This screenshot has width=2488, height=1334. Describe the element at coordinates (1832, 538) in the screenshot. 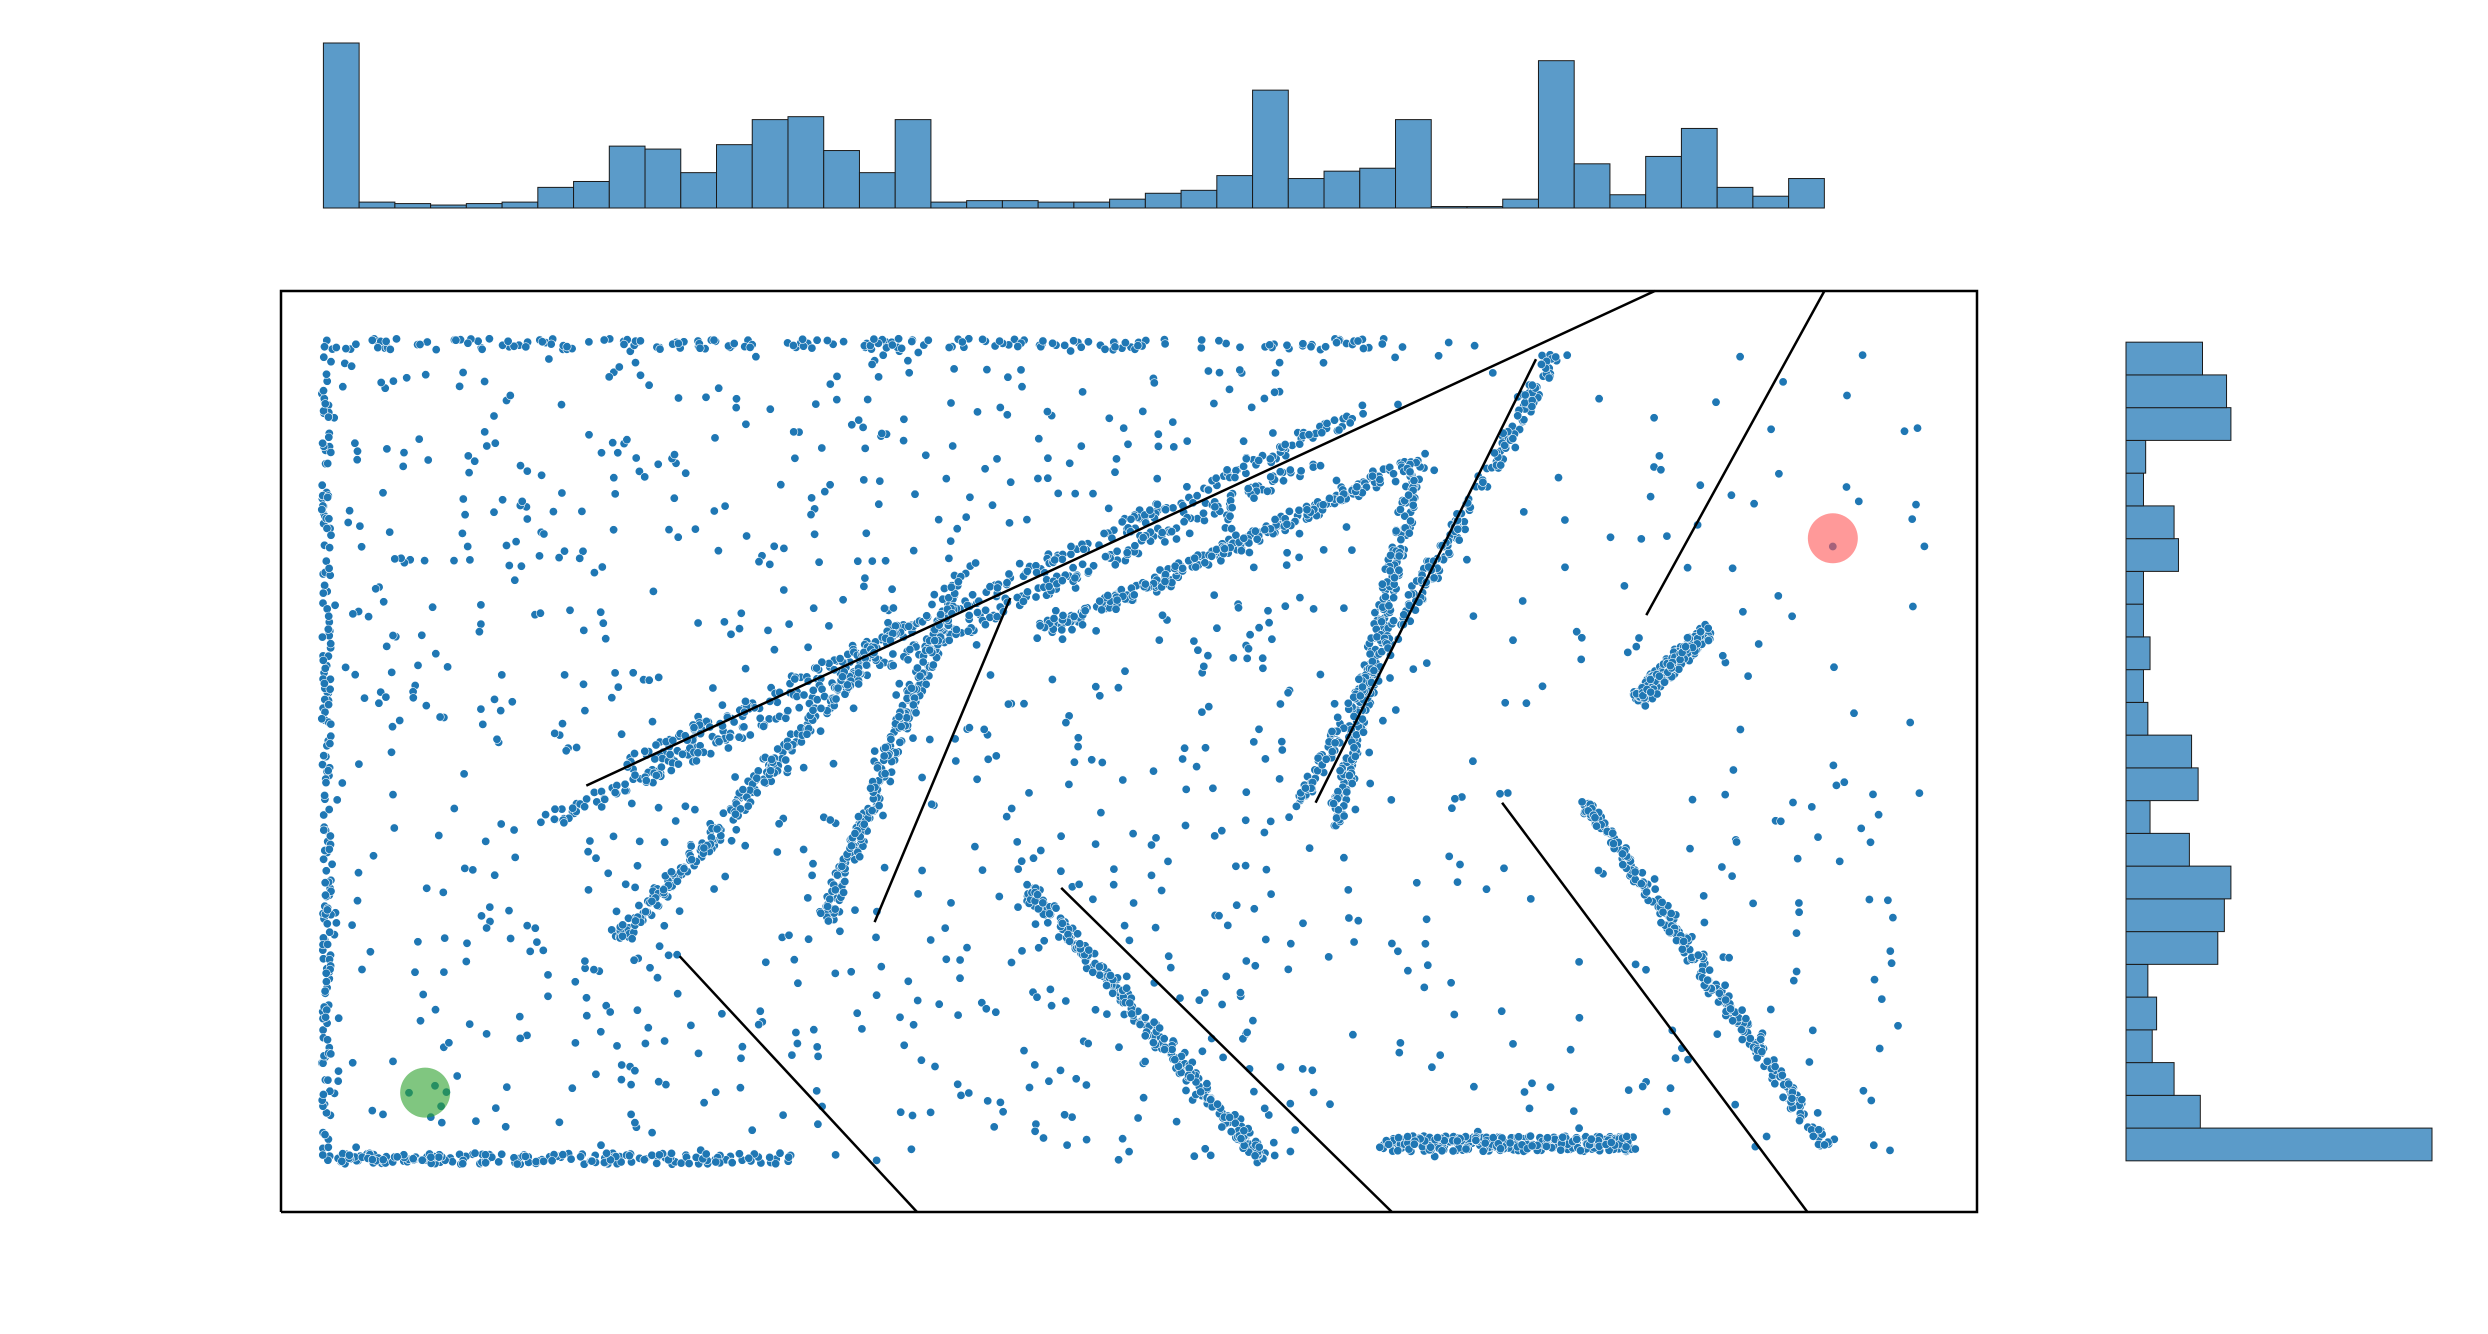

I see `goal-marker` at that location.